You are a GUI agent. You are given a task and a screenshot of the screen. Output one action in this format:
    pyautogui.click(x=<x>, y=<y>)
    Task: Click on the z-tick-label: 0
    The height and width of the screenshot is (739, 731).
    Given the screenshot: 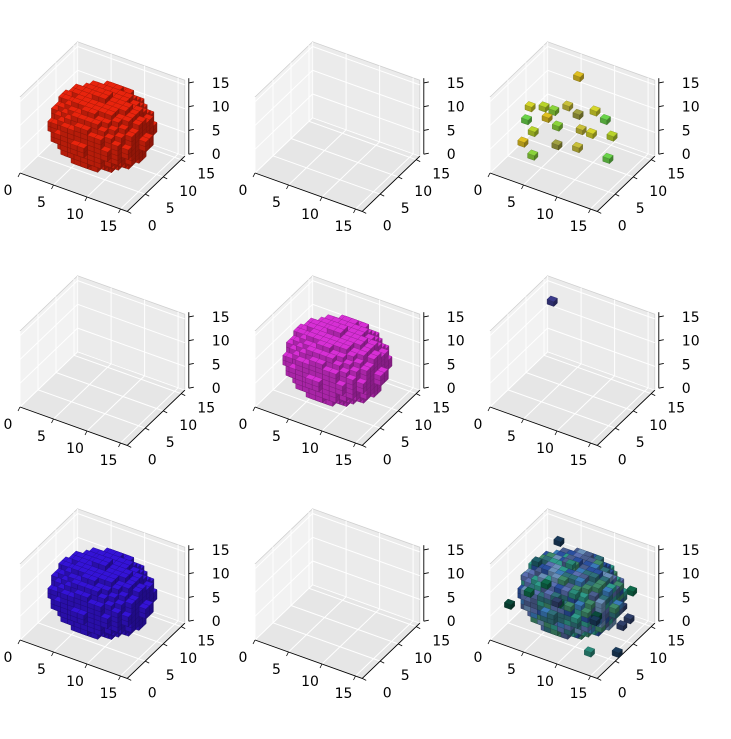 What is the action you would take?
    pyautogui.click(x=216, y=622)
    